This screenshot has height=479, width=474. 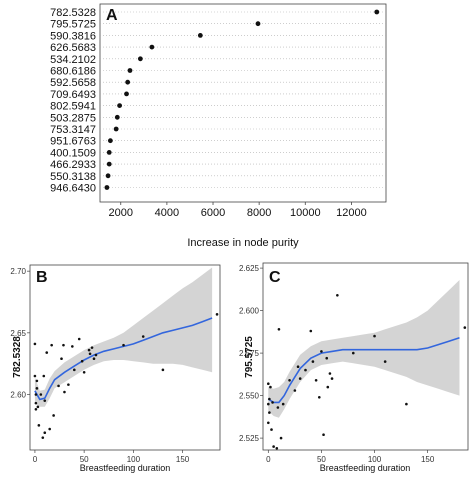 I want to click on panel-a-y-tick-label: 592.5658, so click(x=73, y=83).